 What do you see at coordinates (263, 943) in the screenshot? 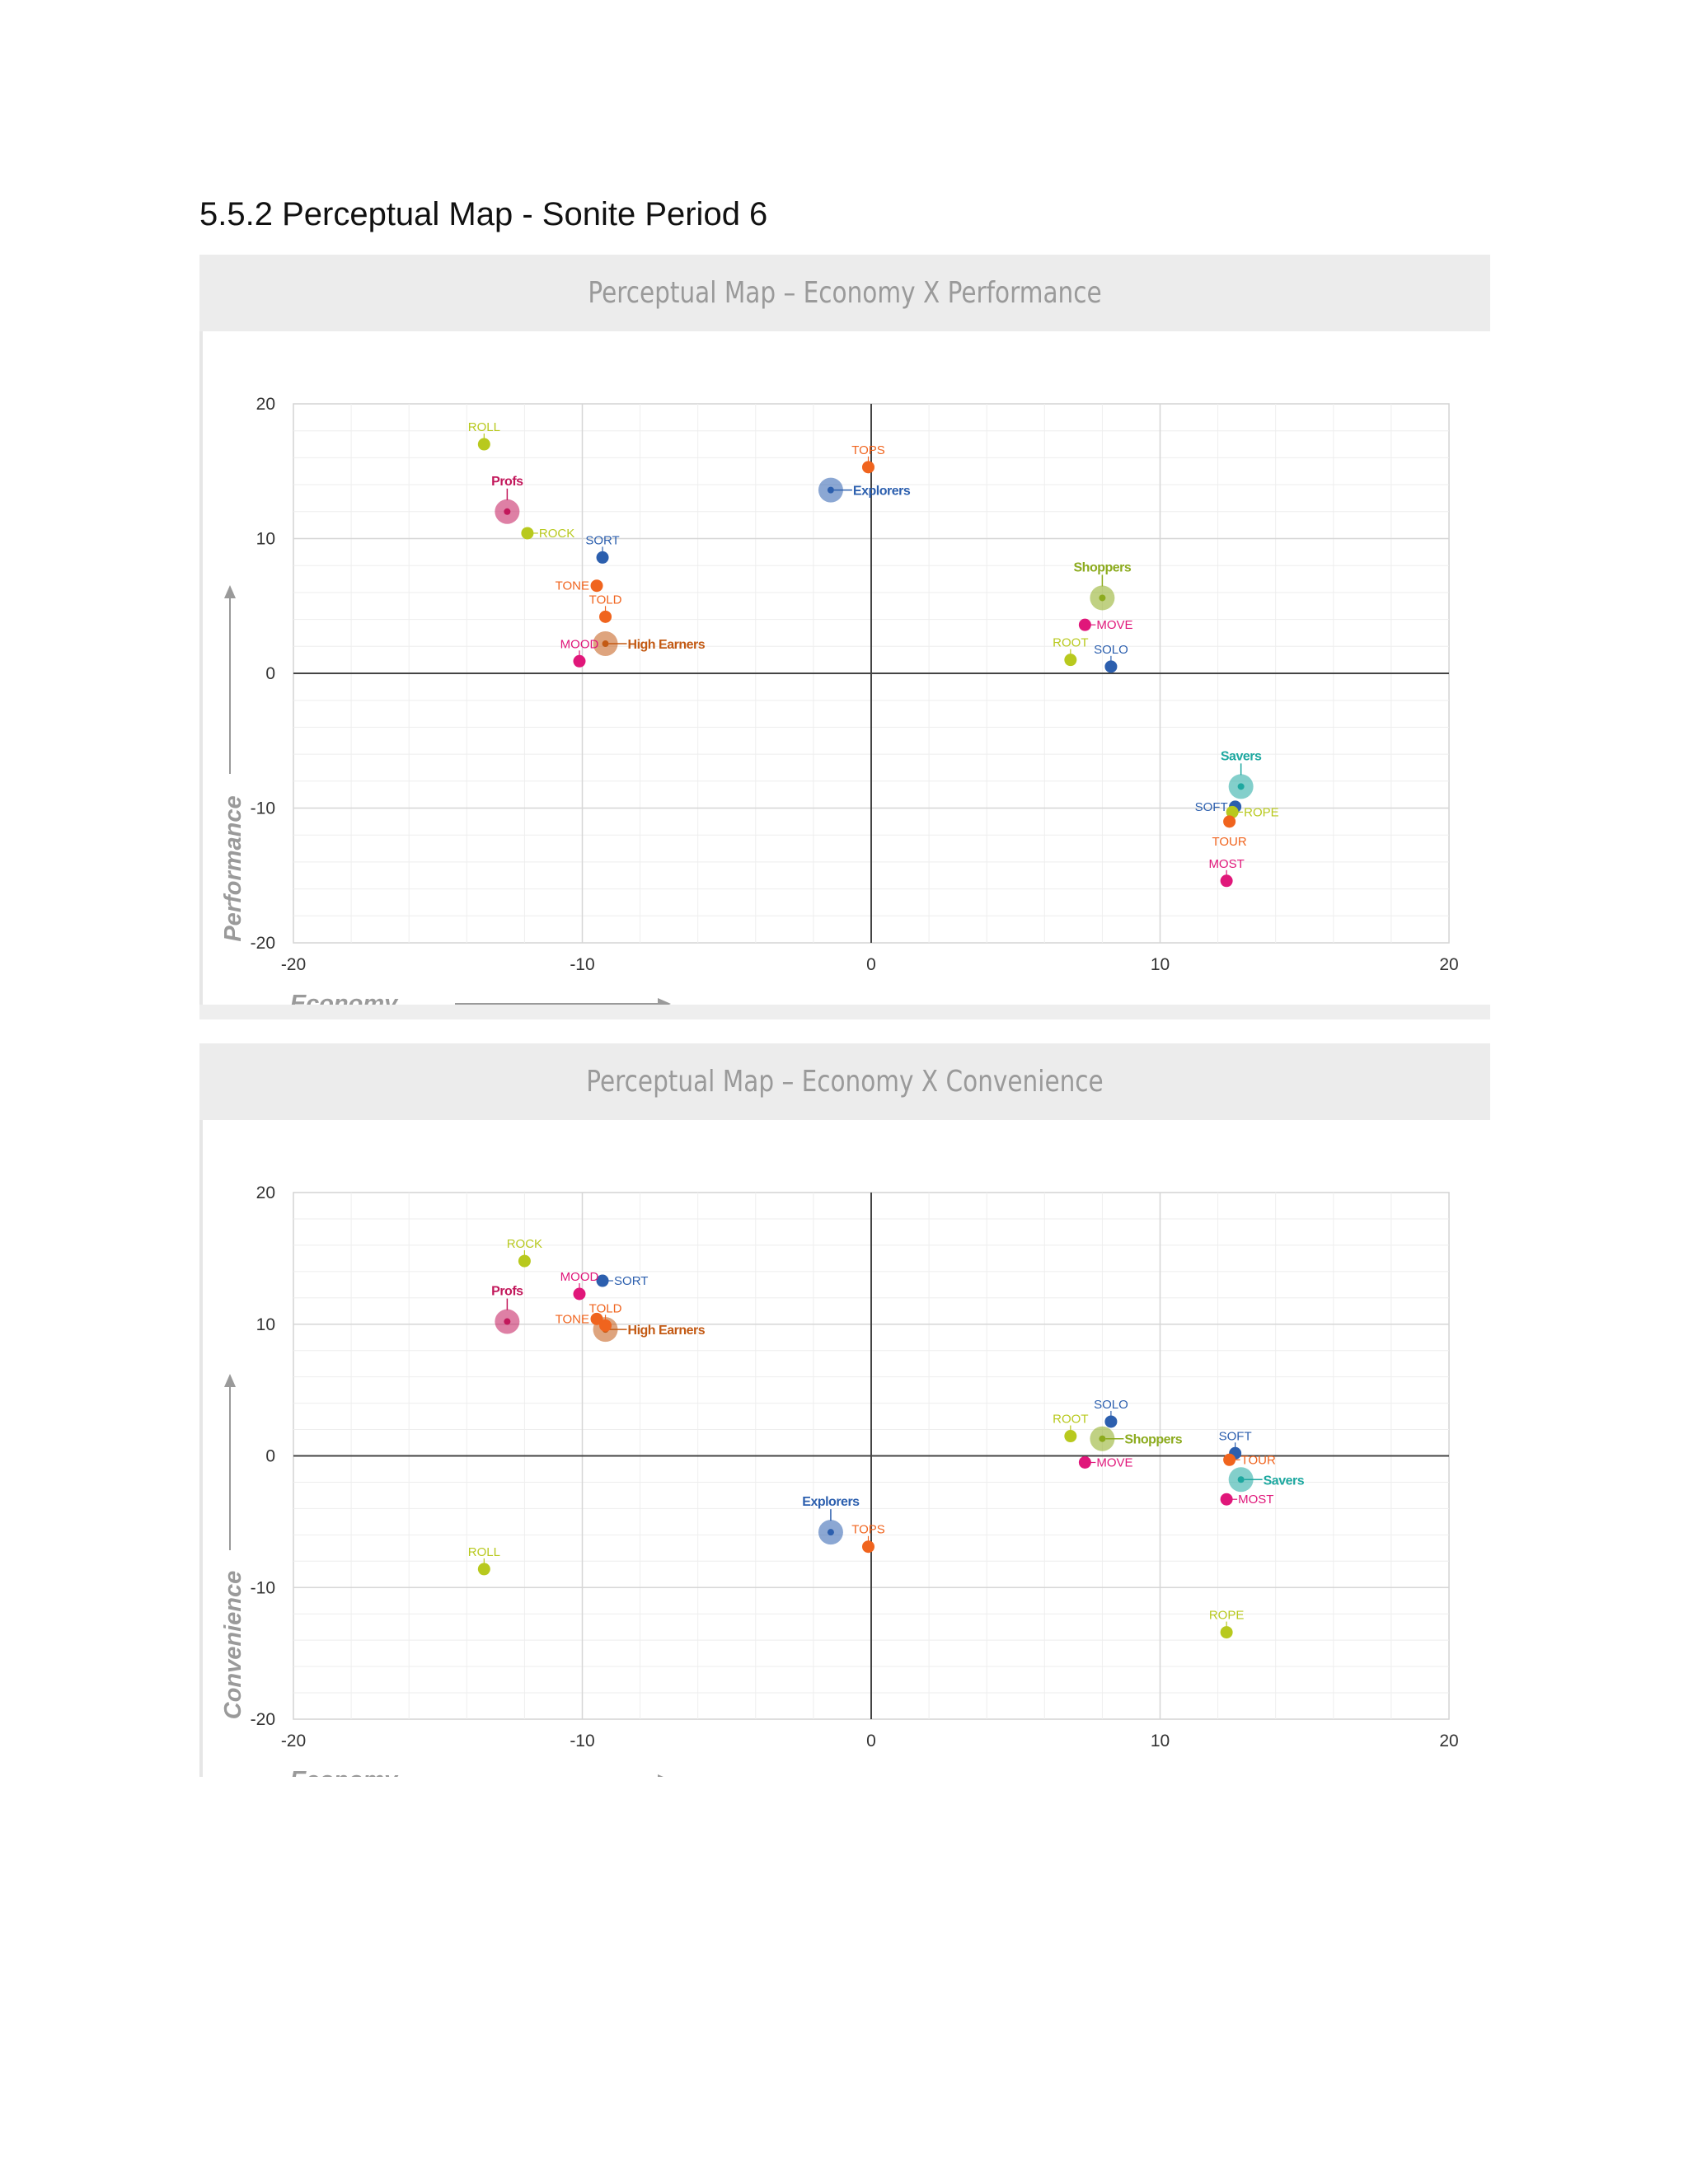
I see `y-tick-label: -20` at bounding box center [263, 943].